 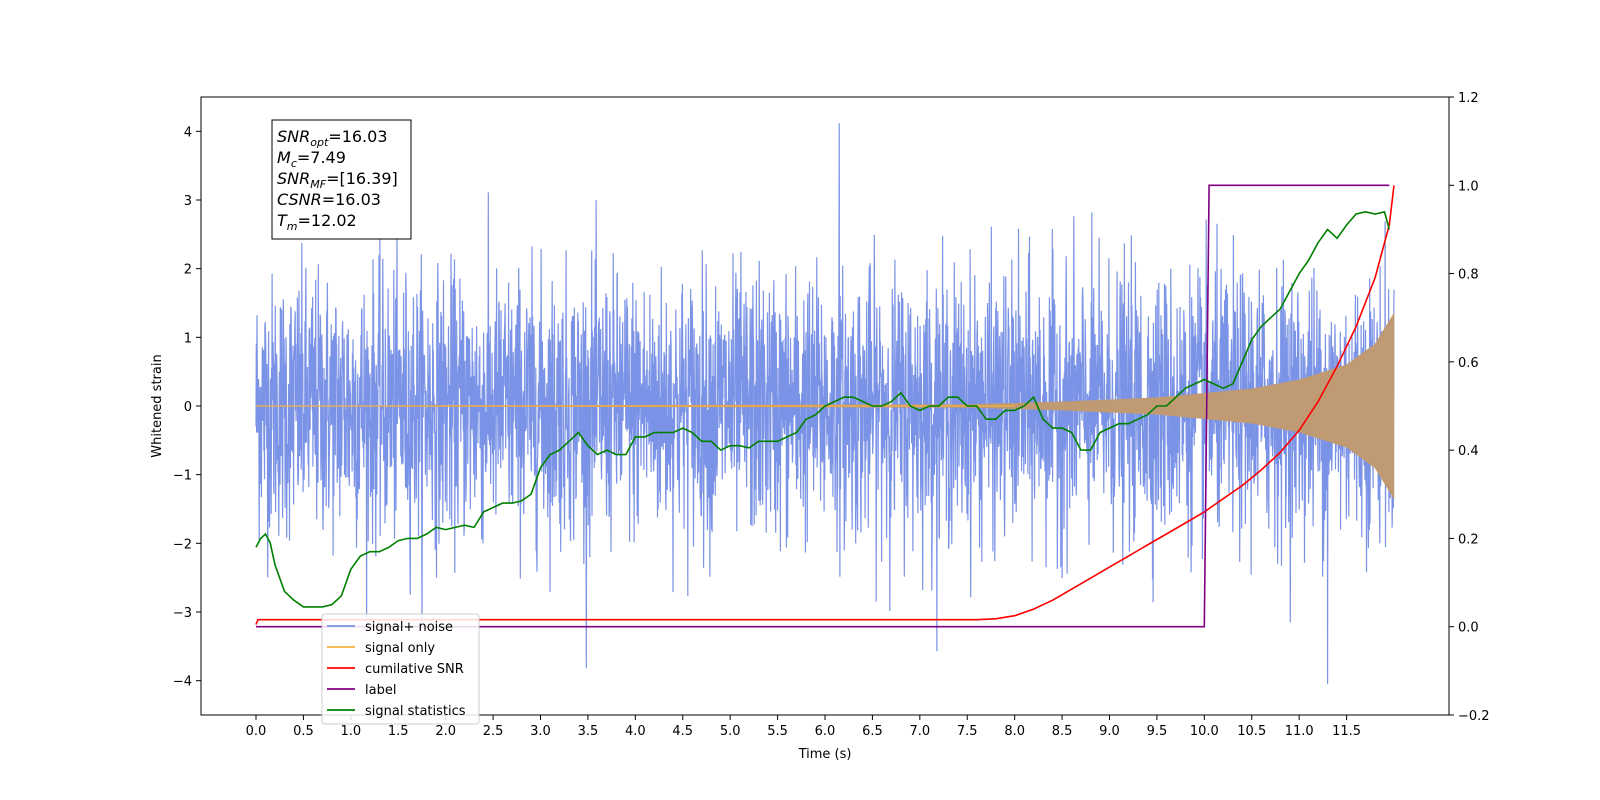 What do you see at coordinates (1014, 731) in the screenshot?
I see `x-tick-label: 8.0` at bounding box center [1014, 731].